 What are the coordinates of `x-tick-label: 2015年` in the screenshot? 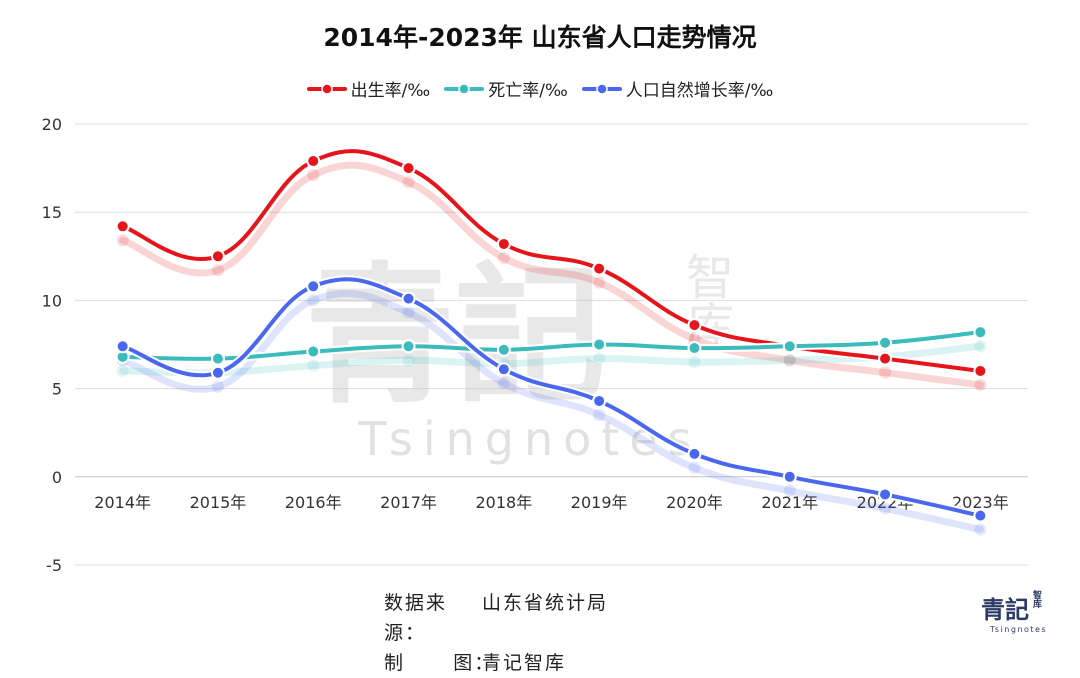 It's located at (218, 502).